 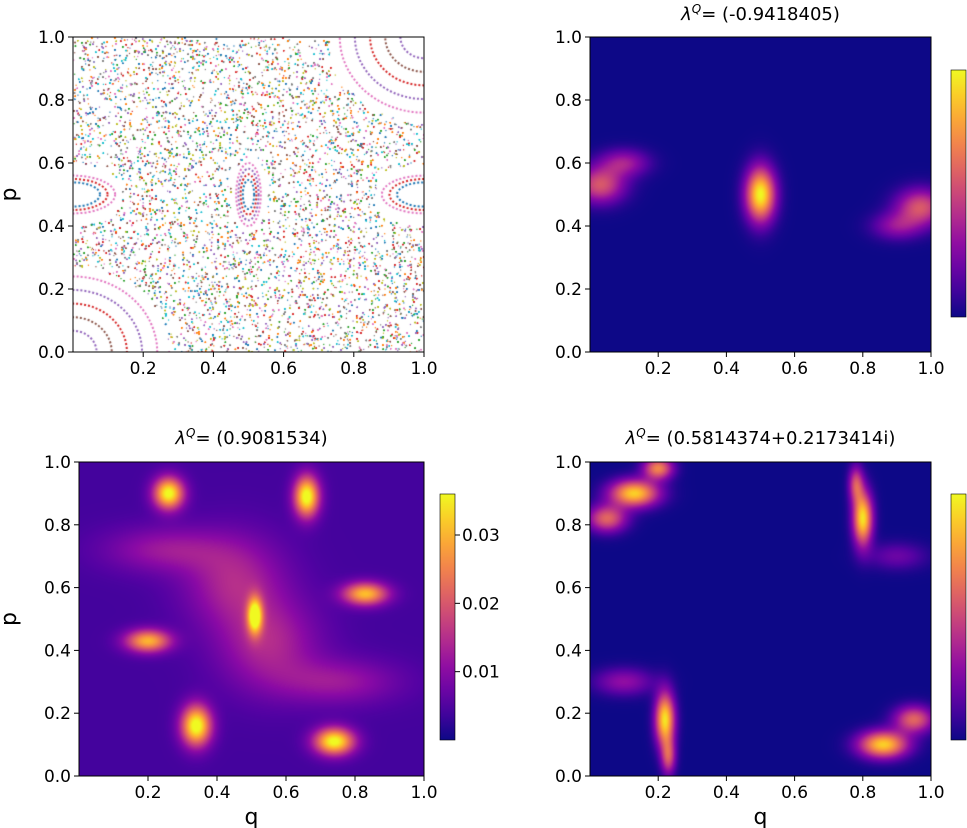 I want to click on colorbar-2: 0.01 0.02 0.03, so click(x=469, y=617).